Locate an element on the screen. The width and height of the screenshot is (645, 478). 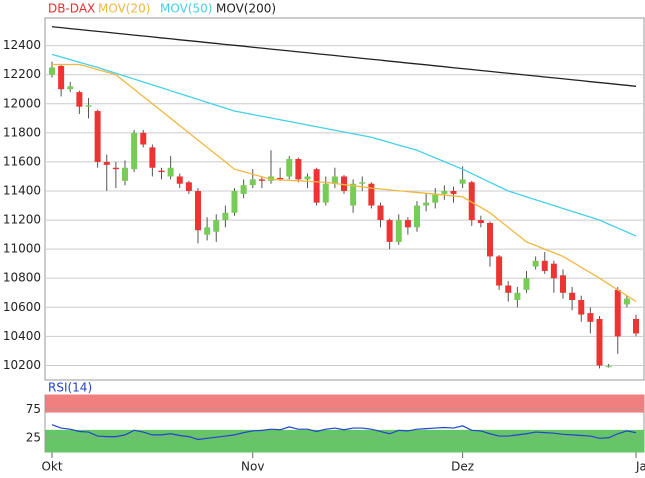
legend-entry: MOV(200) is located at coordinates (246, 9).